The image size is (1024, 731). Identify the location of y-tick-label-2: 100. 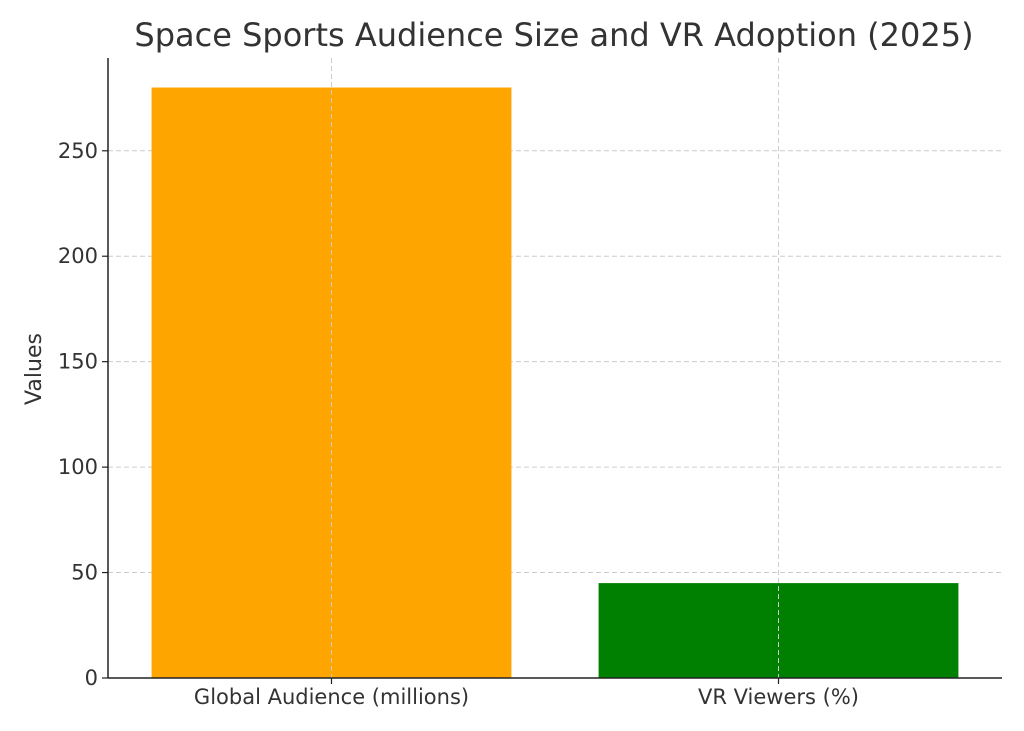
(78, 467).